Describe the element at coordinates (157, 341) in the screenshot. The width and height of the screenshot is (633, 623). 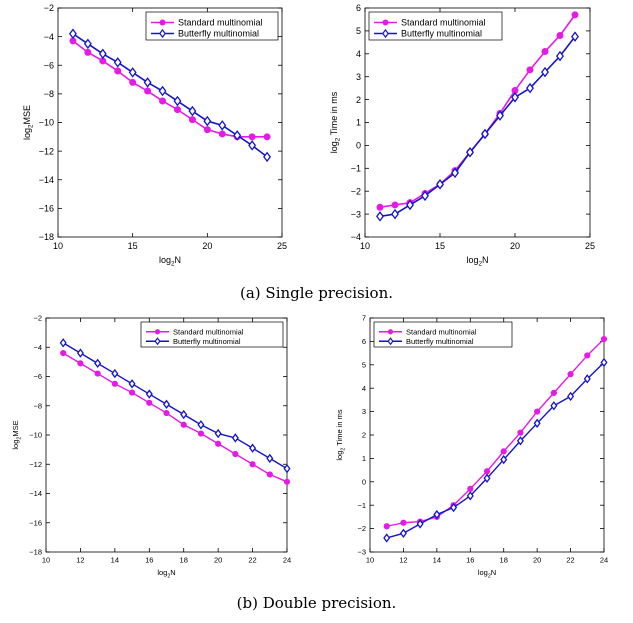
I see `legend-marker-butterfly-multinomial` at that location.